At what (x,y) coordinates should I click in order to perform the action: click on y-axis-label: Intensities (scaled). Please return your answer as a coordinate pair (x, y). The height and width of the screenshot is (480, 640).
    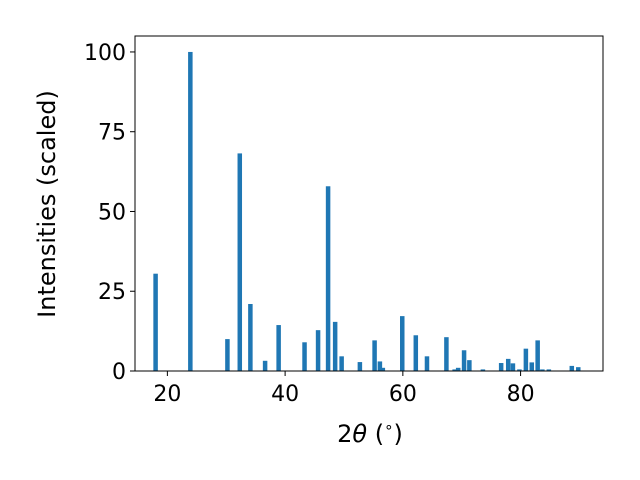
    Looking at the image, I should click on (47, 204).